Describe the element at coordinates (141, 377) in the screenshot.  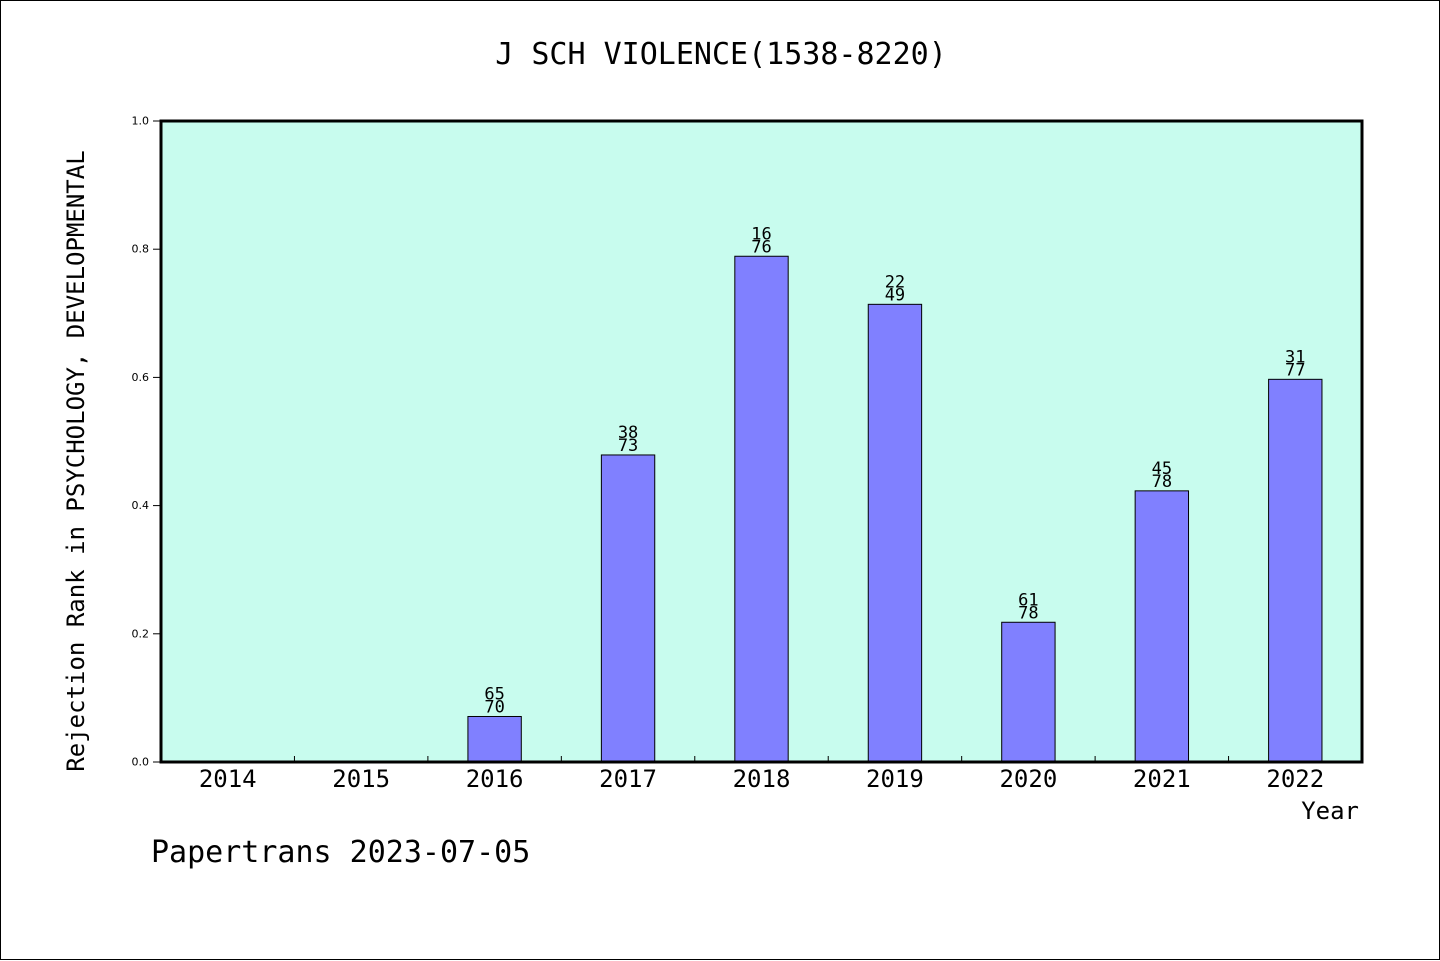
I see `y-tick-label: 0.6` at that location.